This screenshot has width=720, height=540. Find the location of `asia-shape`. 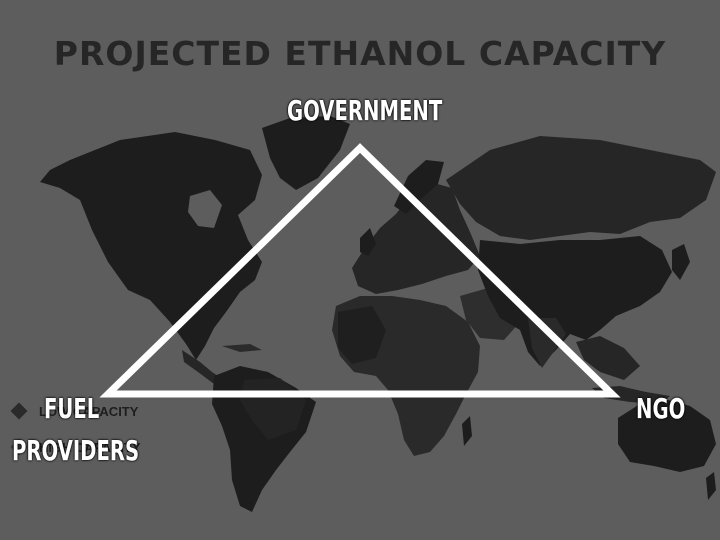

asia-shape is located at coordinates (575, 301).